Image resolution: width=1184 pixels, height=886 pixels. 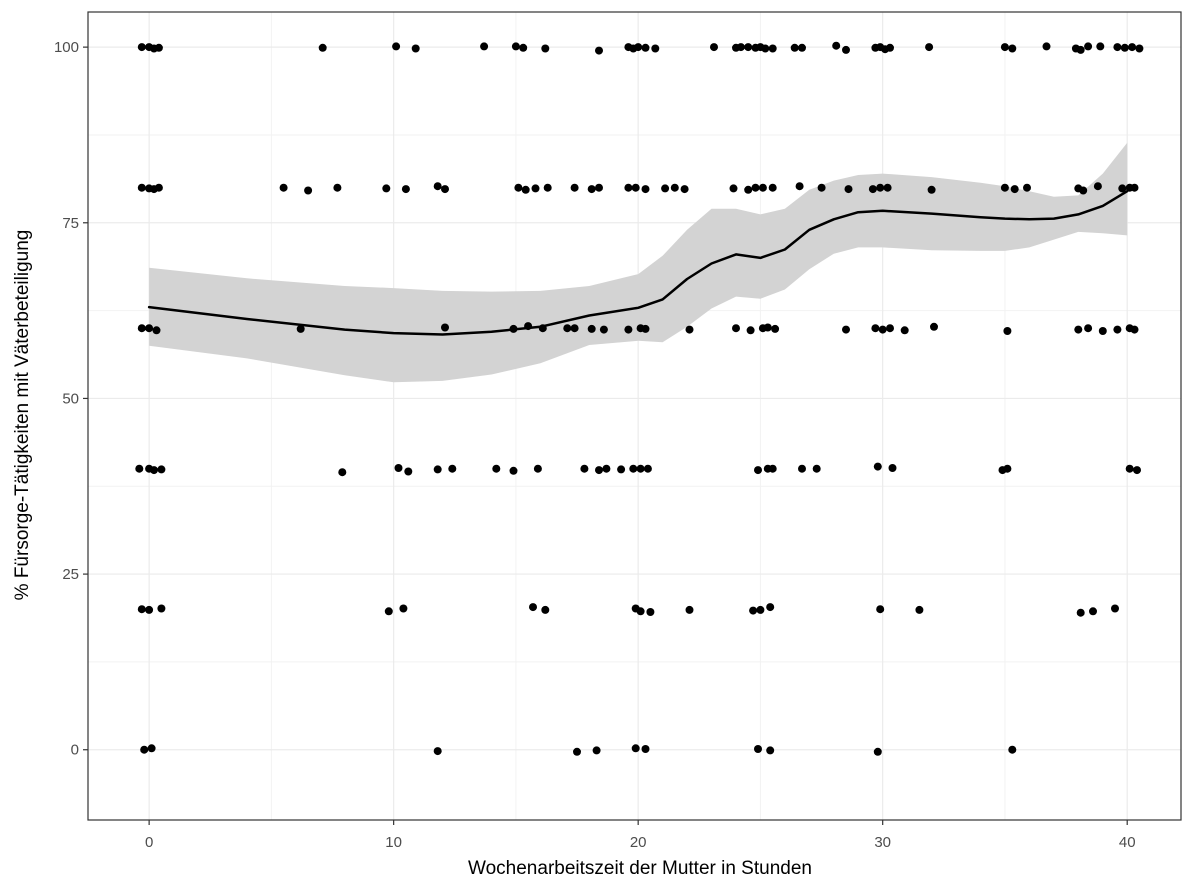 I want to click on x-tick-label: 0, so click(x=149, y=842).